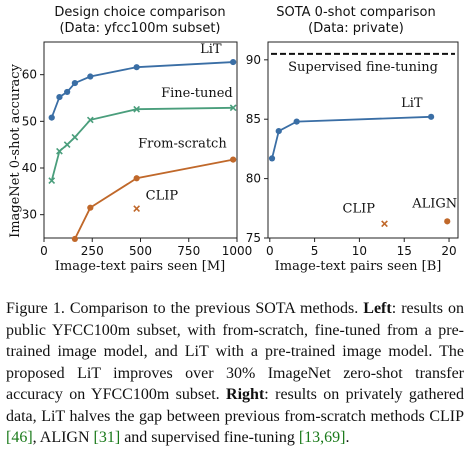  I want to click on left-fine-tuned-point-1-stroke-b, so click(59, 151).